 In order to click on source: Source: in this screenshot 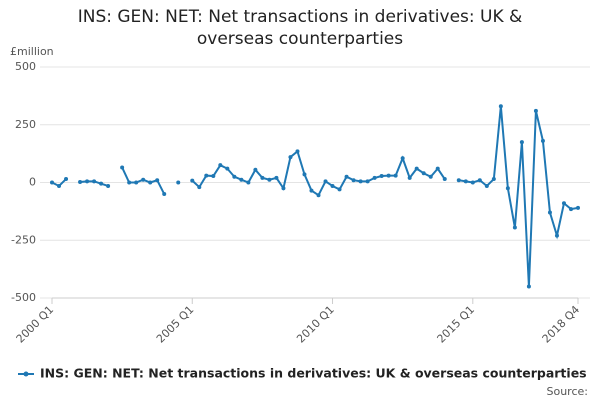, I will do `click(568, 391)`.